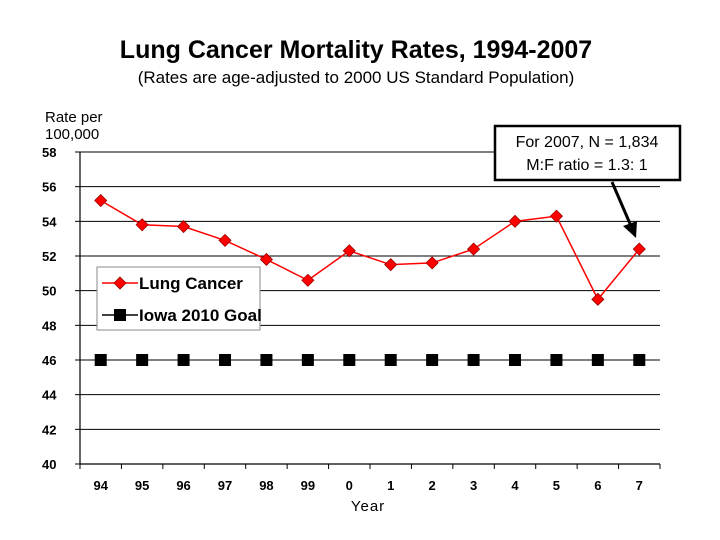 This screenshot has width=720, height=540. What do you see at coordinates (49, 291) in the screenshot?
I see `y-tick-label: 50` at bounding box center [49, 291].